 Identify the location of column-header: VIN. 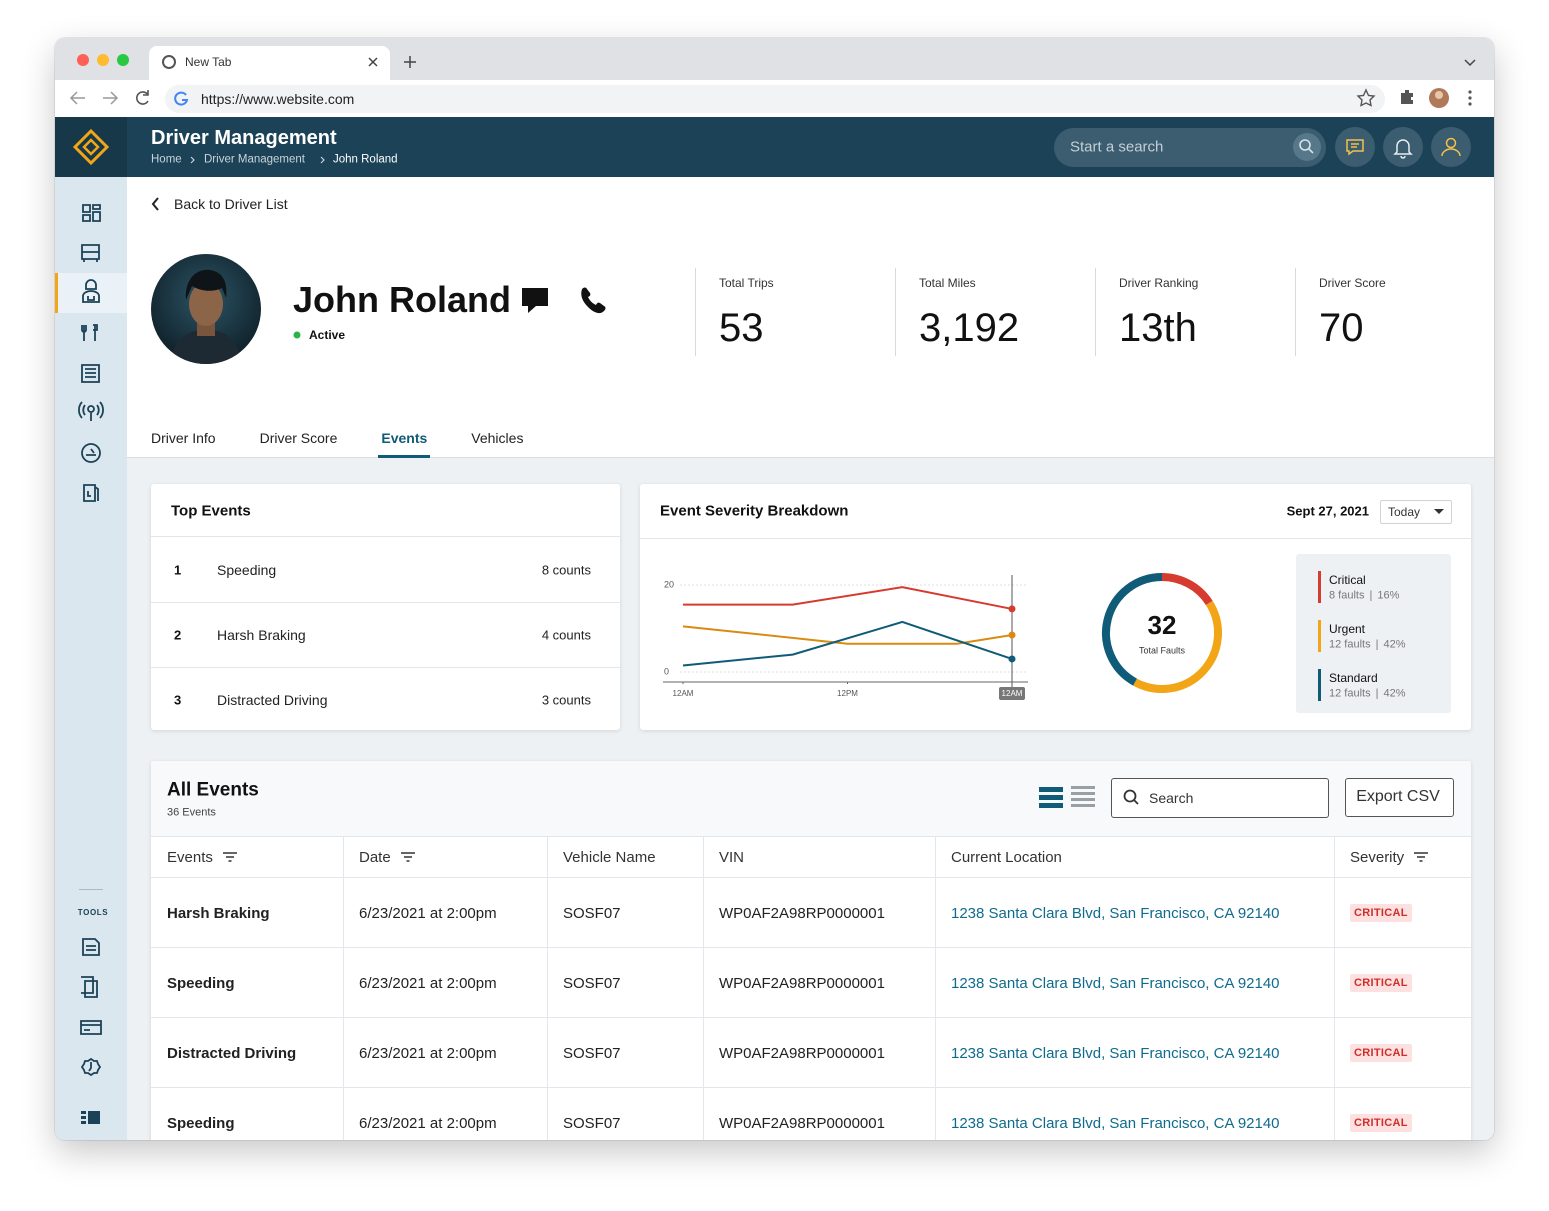
(819, 857).